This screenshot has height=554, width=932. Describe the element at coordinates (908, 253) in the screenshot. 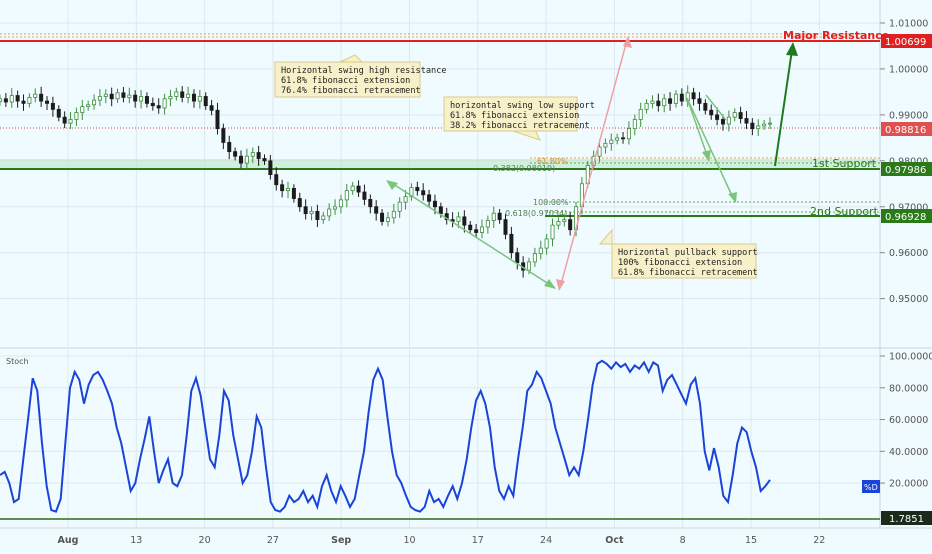

I see `price-tick-label: 0.96000` at that location.